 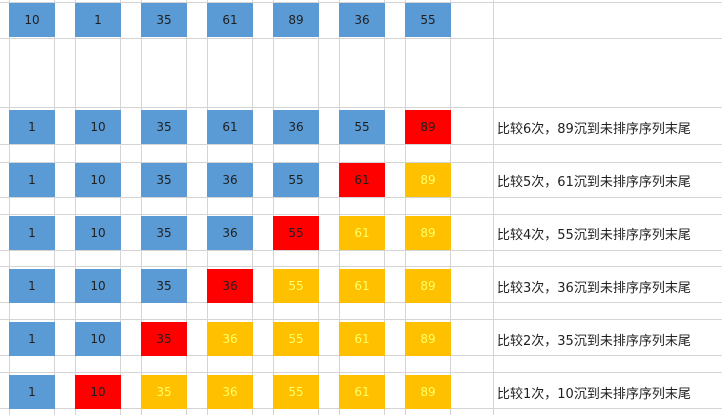 What do you see at coordinates (594, 235) in the screenshot?
I see `pass-description: 比较4次，55沉到未排序序列末尾` at bounding box center [594, 235].